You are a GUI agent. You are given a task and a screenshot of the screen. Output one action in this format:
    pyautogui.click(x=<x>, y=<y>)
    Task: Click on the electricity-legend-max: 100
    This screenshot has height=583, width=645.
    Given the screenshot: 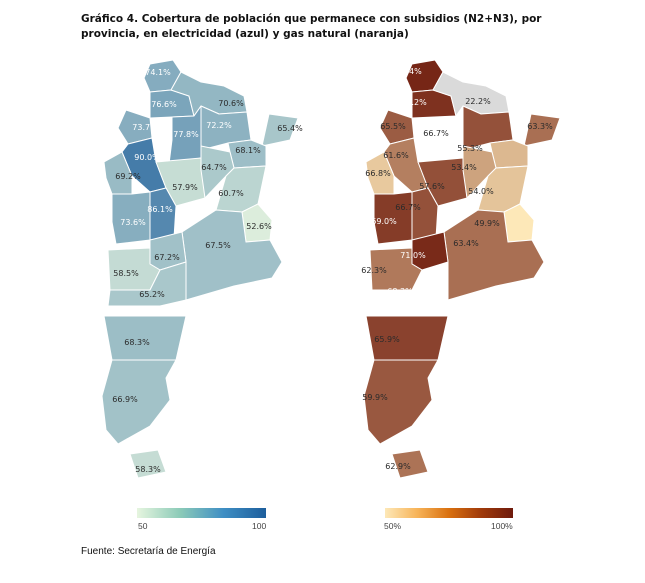 What is the action you would take?
    pyautogui.click(x=259, y=526)
    